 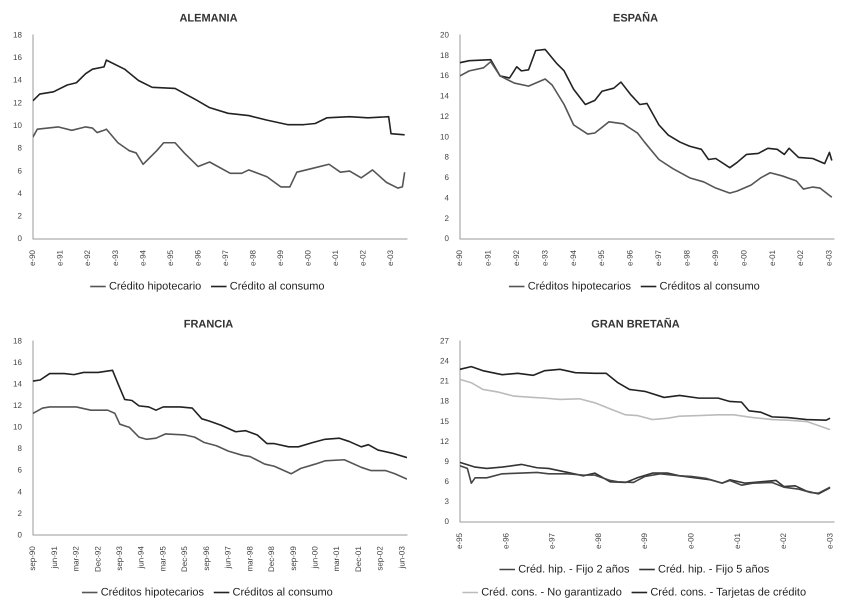 I want to click on x-tick-label: jun-03, so click(x=401, y=558).